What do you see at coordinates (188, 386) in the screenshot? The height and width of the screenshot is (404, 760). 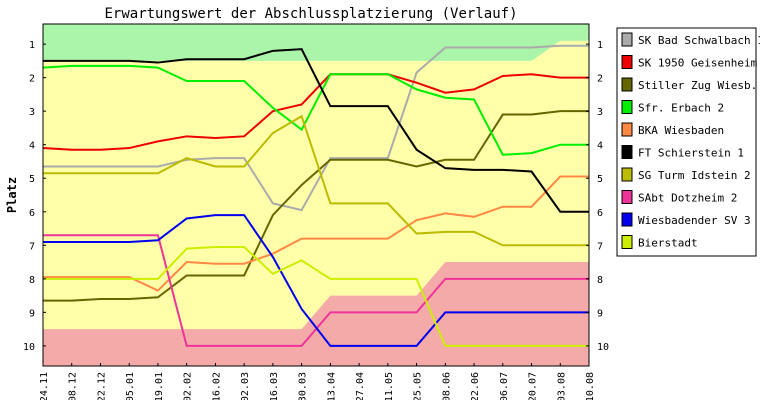 I see `x-tick-label: 02.02` at bounding box center [188, 386].